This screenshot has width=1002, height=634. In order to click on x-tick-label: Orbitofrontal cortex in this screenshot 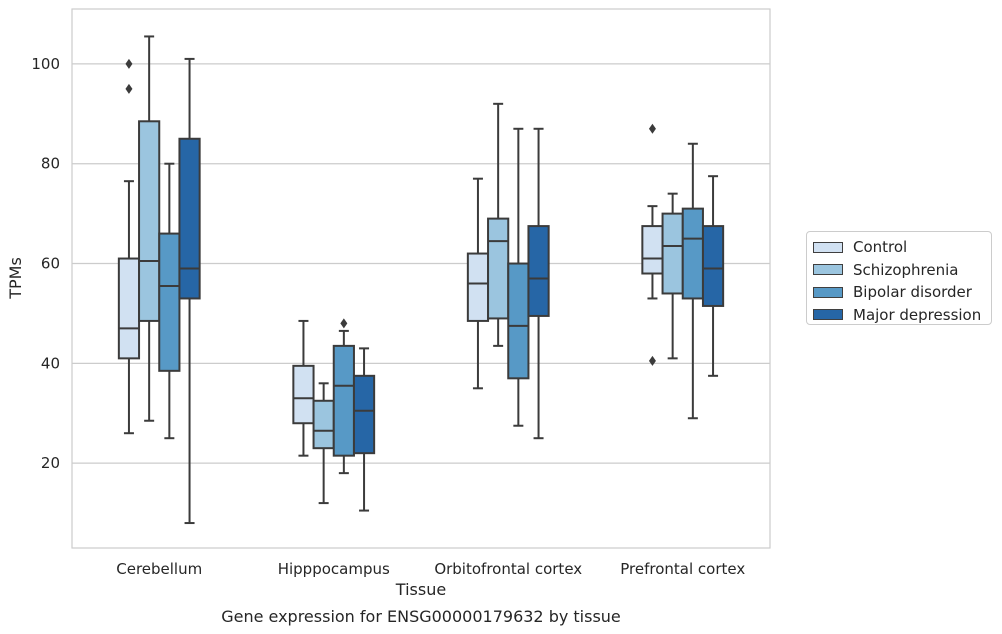, I will do `click(508, 569)`.